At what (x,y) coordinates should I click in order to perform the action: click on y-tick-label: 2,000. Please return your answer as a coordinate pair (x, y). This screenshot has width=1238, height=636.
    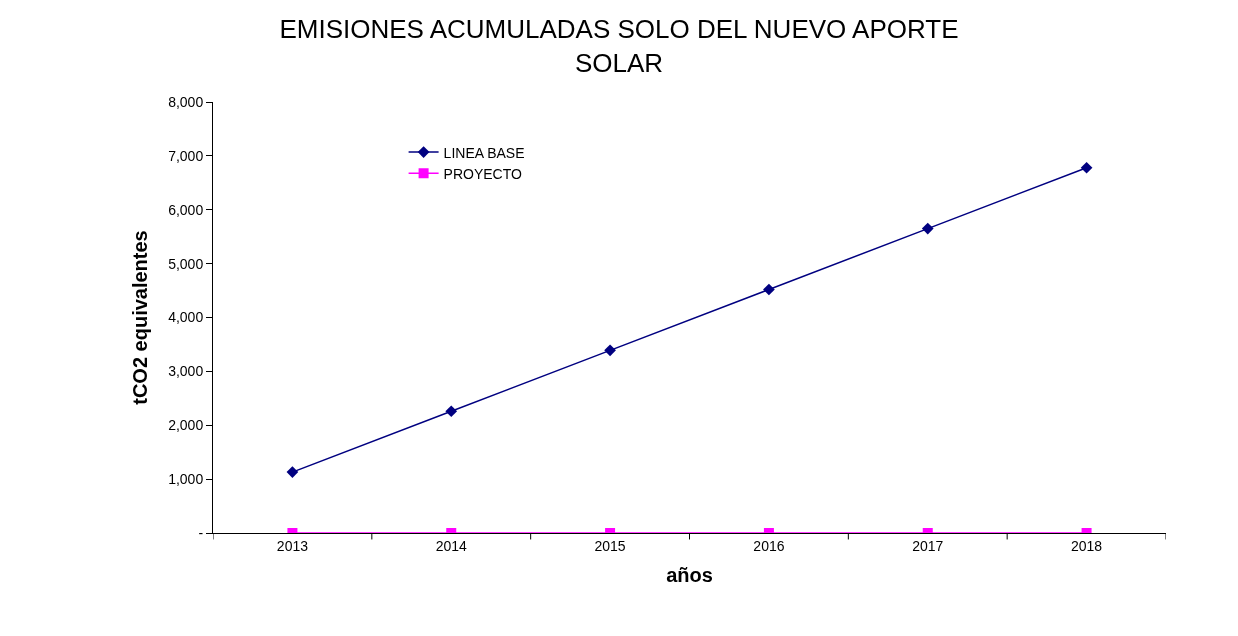
    Looking at the image, I should click on (186, 425).